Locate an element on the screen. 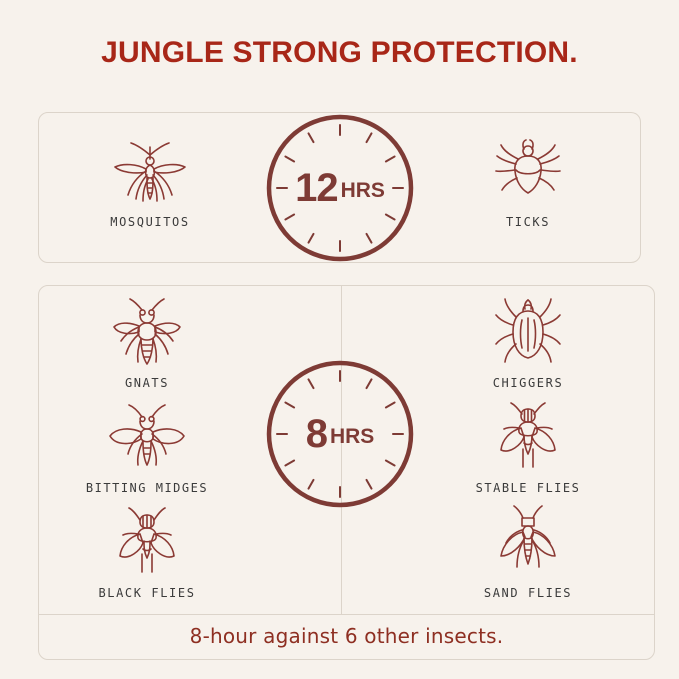 The height and width of the screenshot is (679, 679). chigger-icon is located at coordinates (528, 333).